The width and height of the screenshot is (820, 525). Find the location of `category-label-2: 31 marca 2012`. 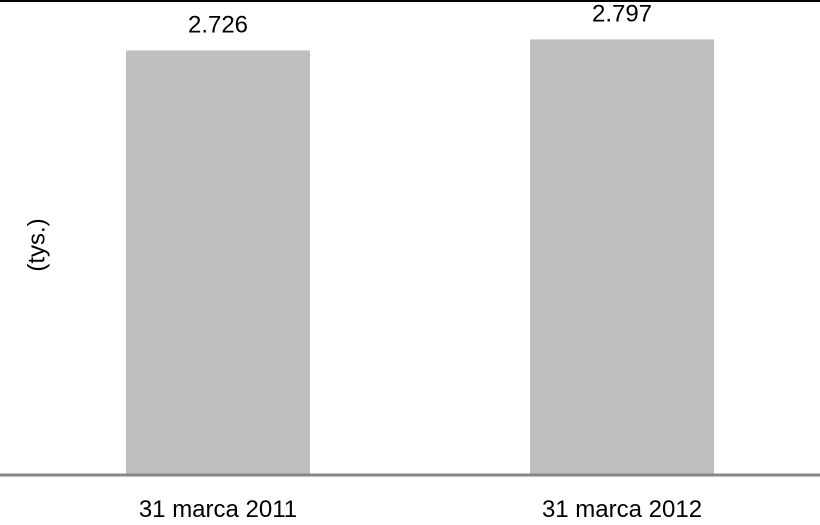

category-label-2: 31 marca 2012 is located at coordinates (622, 509).